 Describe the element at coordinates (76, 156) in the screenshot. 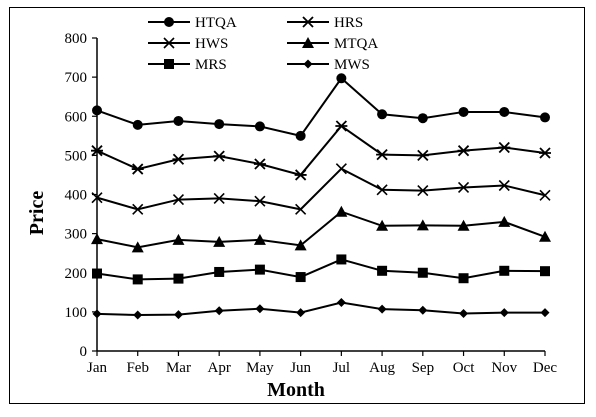

I see `y-tick-label: 500` at that location.